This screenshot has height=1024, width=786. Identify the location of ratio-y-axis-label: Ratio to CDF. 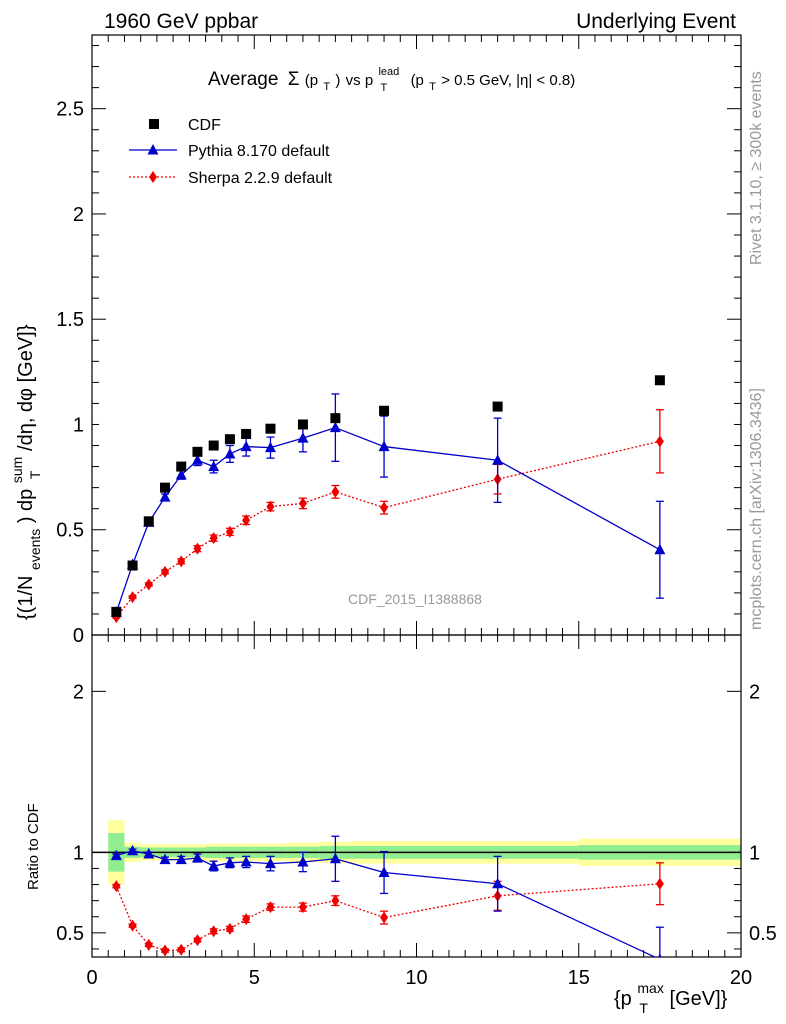
(33, 846).